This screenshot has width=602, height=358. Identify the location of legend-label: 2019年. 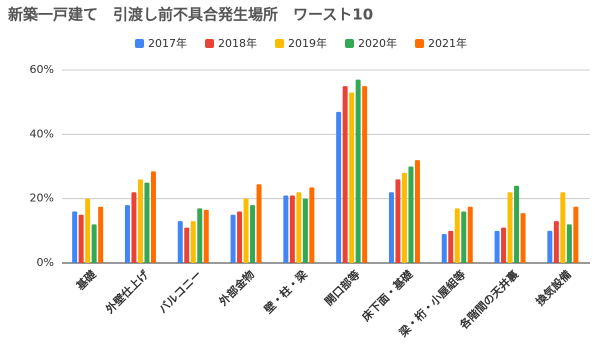
(307, 43).